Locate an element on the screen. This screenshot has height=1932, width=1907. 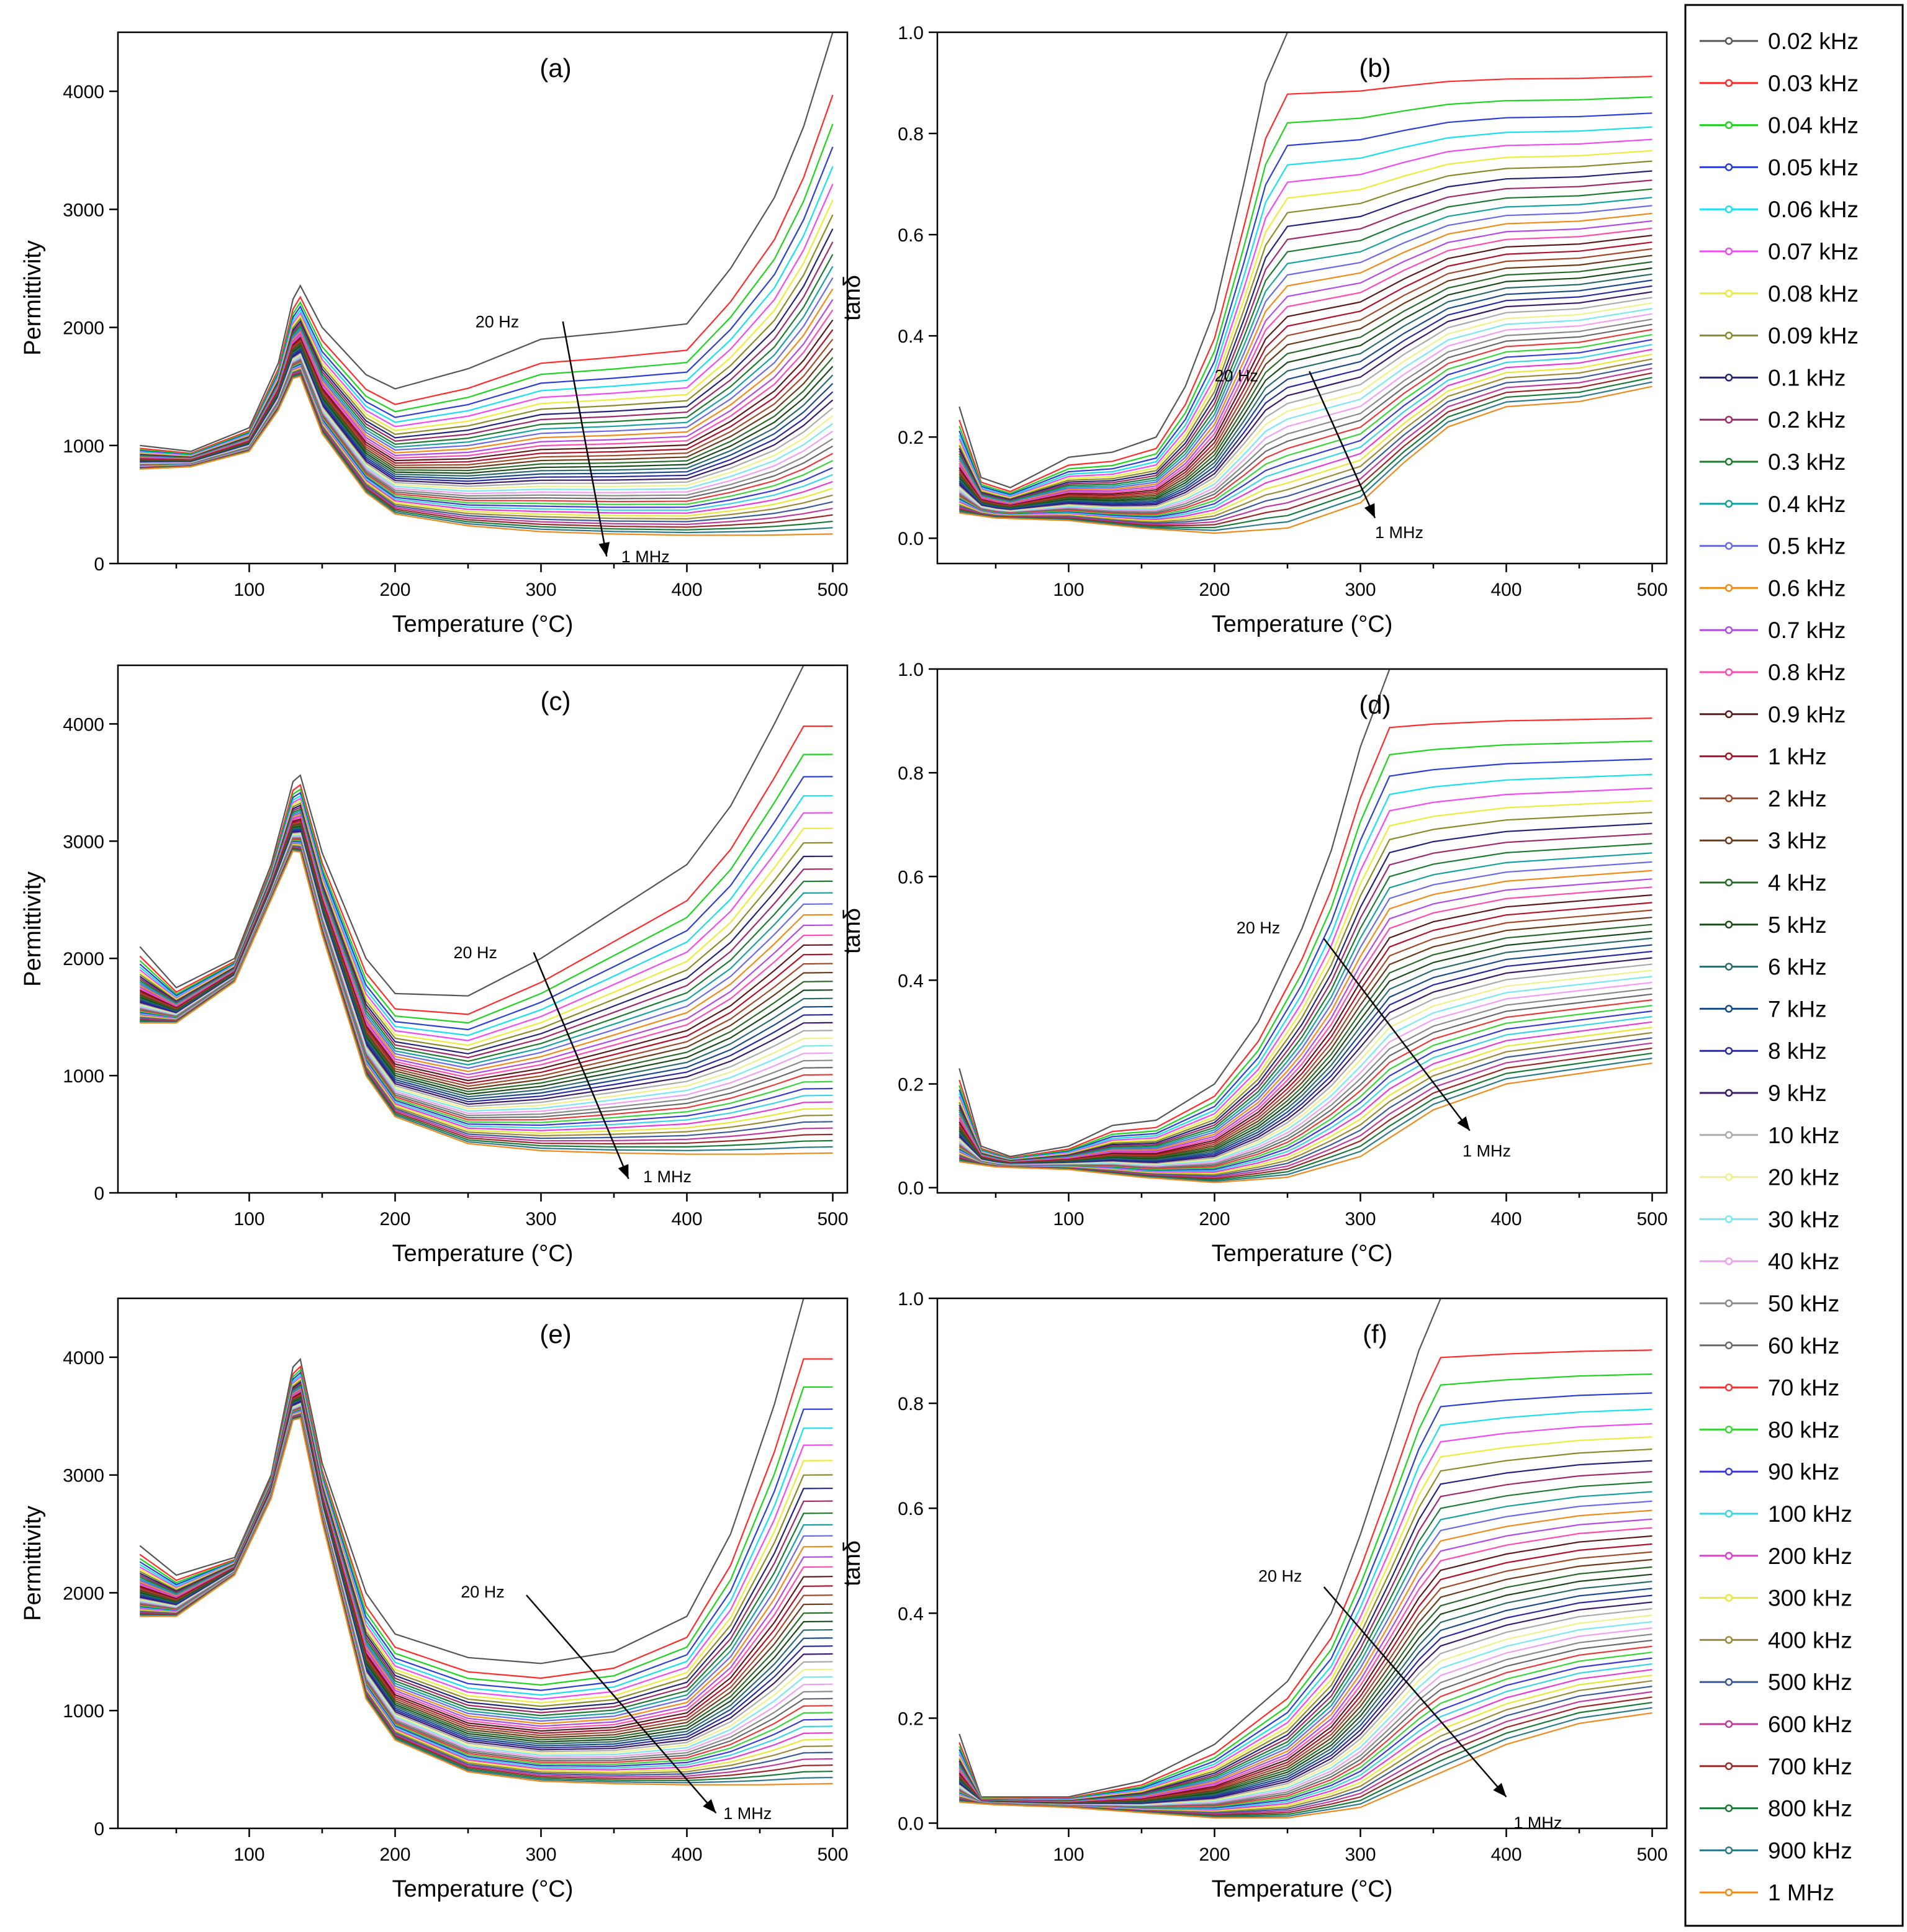
series-line-600-kHz is located at coordinates (486, 994).